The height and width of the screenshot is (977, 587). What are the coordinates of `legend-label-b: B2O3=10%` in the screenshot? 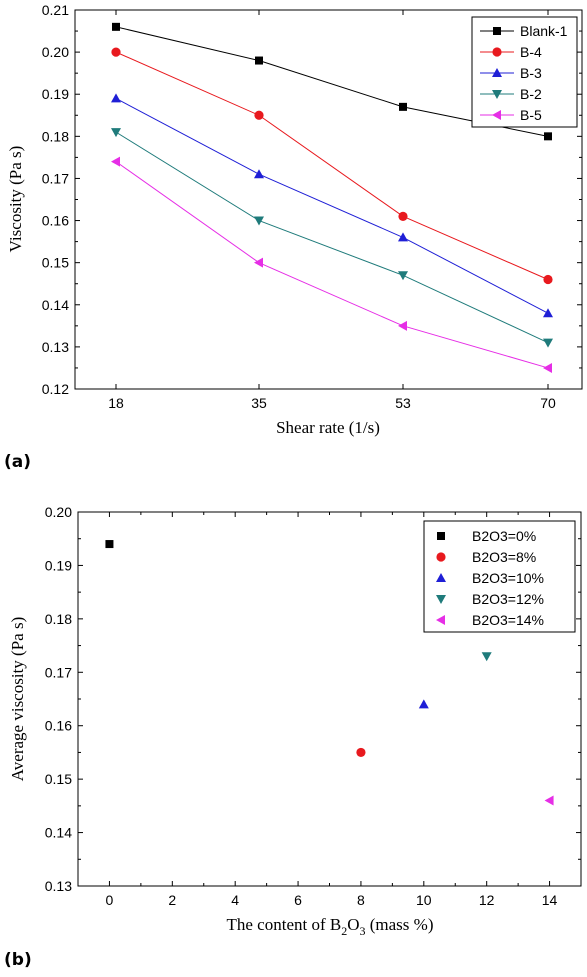 It's located at (508, 578).